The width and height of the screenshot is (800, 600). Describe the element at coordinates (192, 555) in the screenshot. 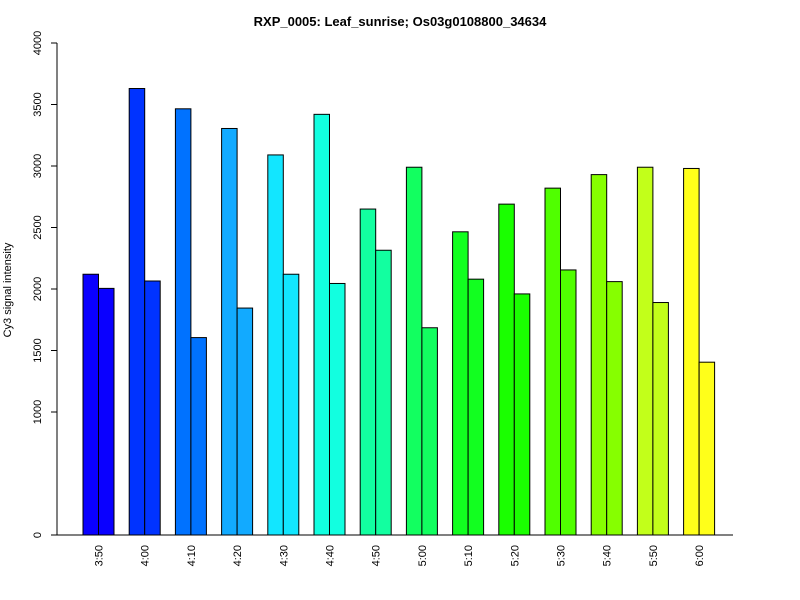

I see `x-tick-label: 4:10` at that location.